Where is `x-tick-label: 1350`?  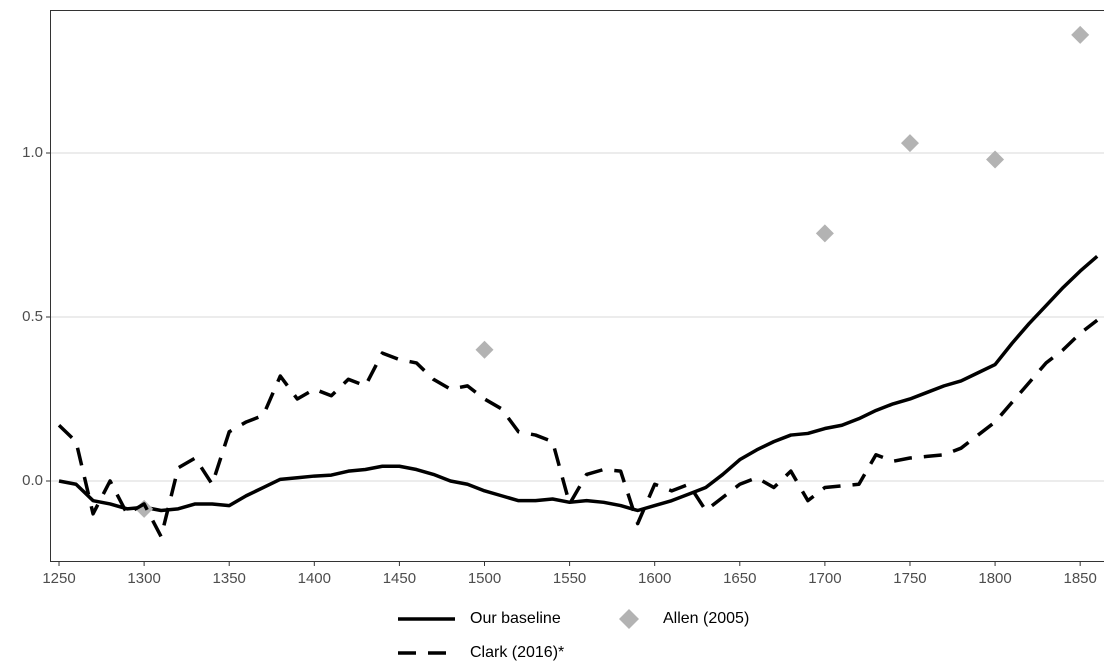
x-tick-label: 1350 is located at coordinates (229, 578).